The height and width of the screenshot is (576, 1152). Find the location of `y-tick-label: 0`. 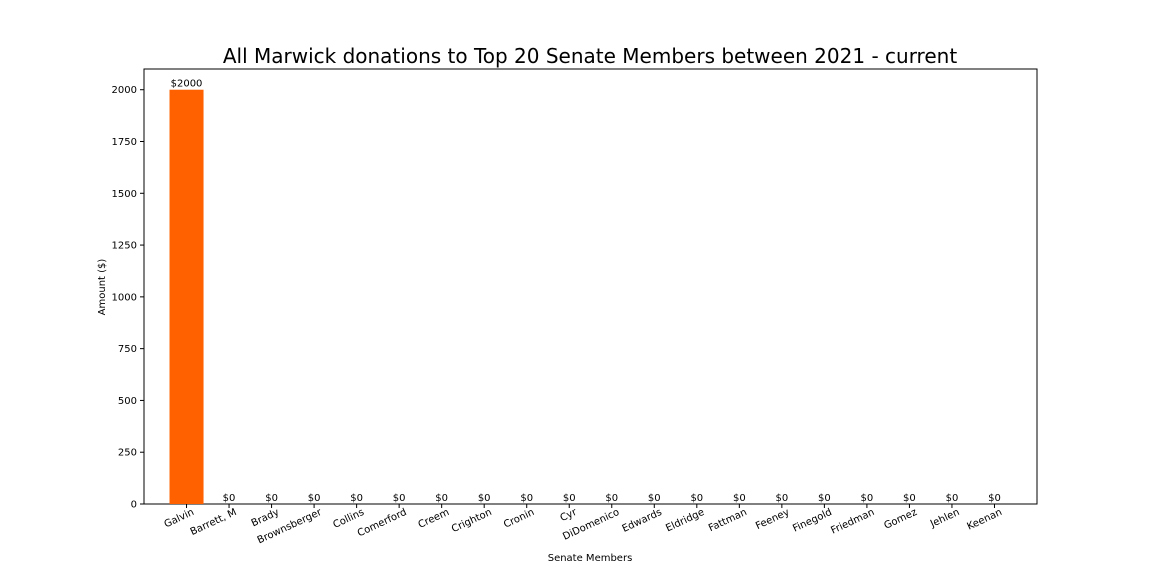

y-tick-label: 0 is located at coordinates (134, 505).